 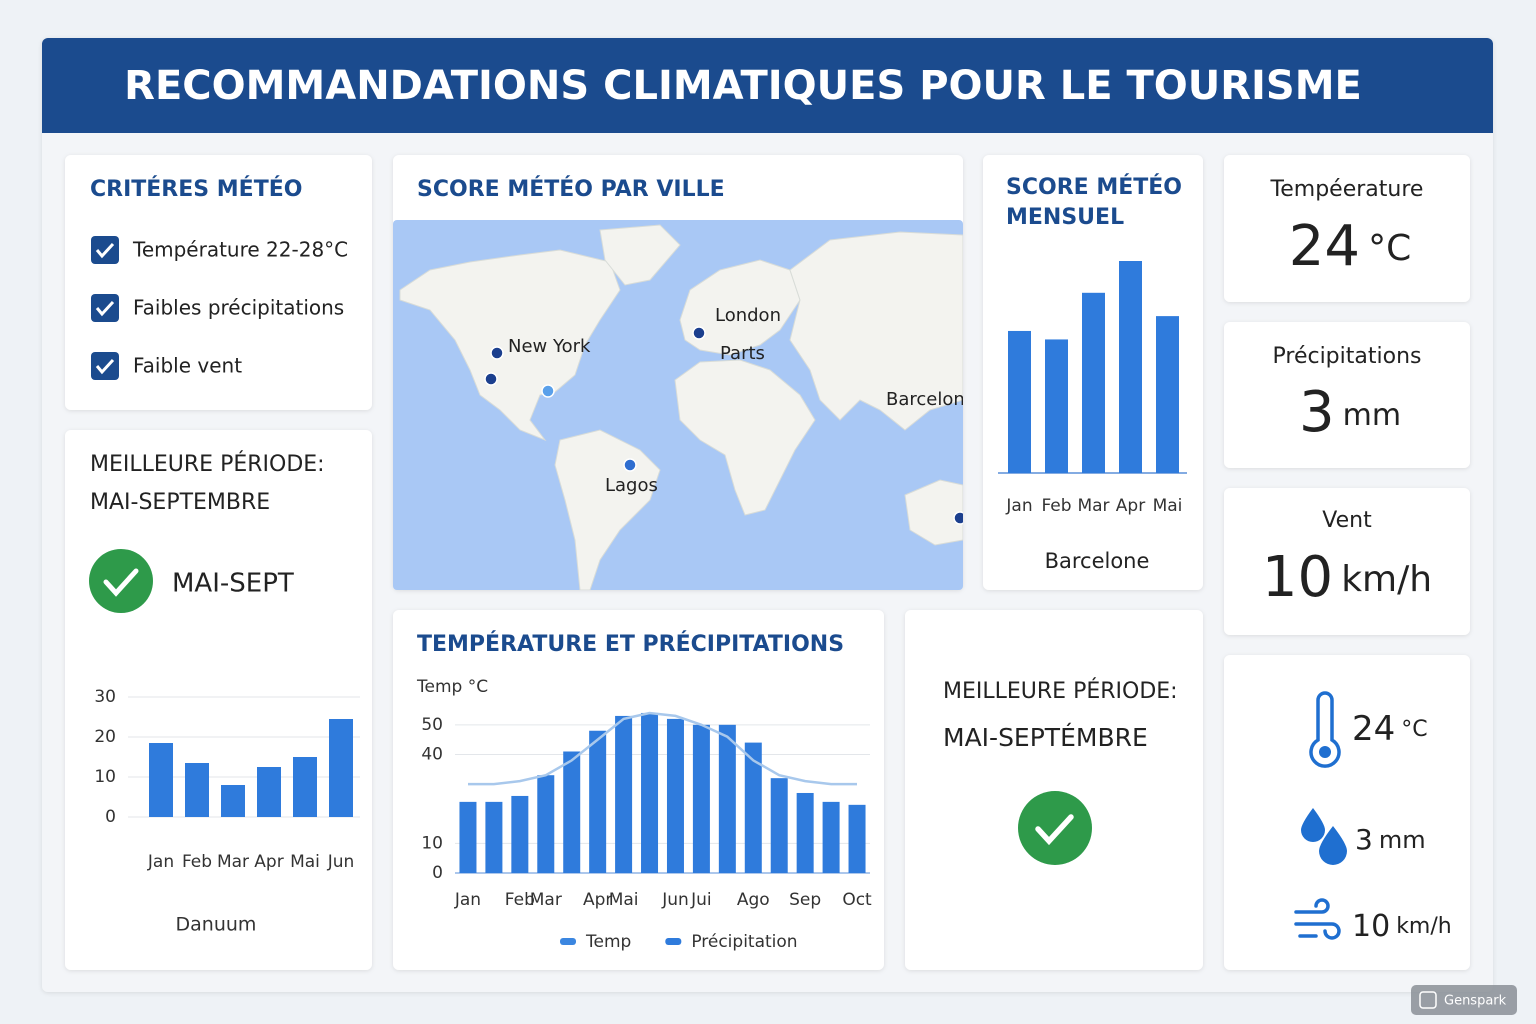 What do you see at coordinates (1045, 737) in the screenshot?
I see `best-period: MAI-SEPTÉMBRE` at bounding box center [1045, 737].